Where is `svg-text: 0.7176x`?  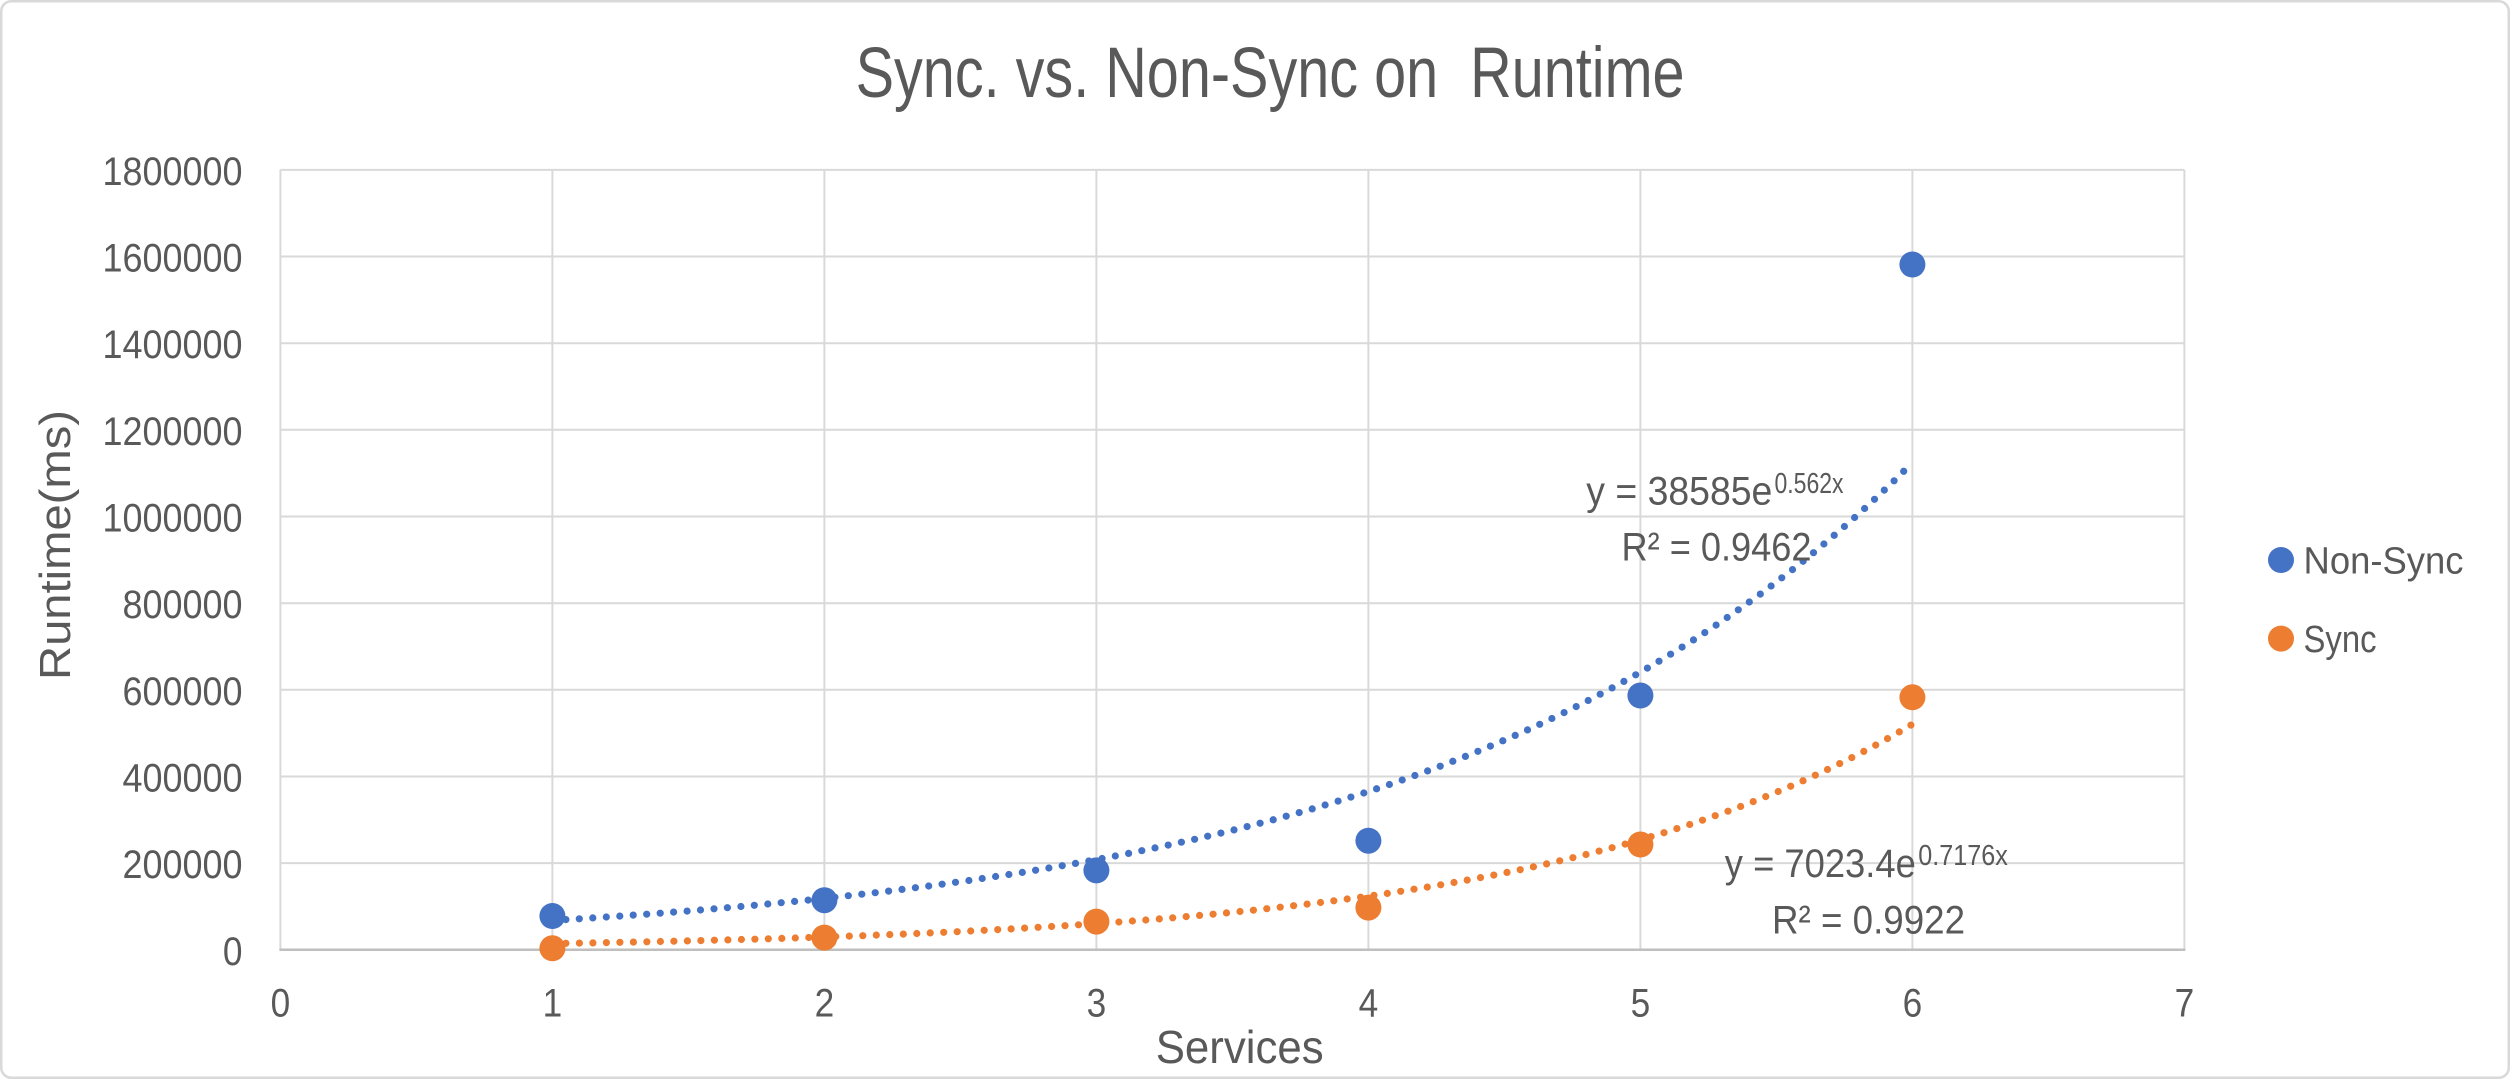
svg-text: 0.7176x is located at coordinates (1963, 856).